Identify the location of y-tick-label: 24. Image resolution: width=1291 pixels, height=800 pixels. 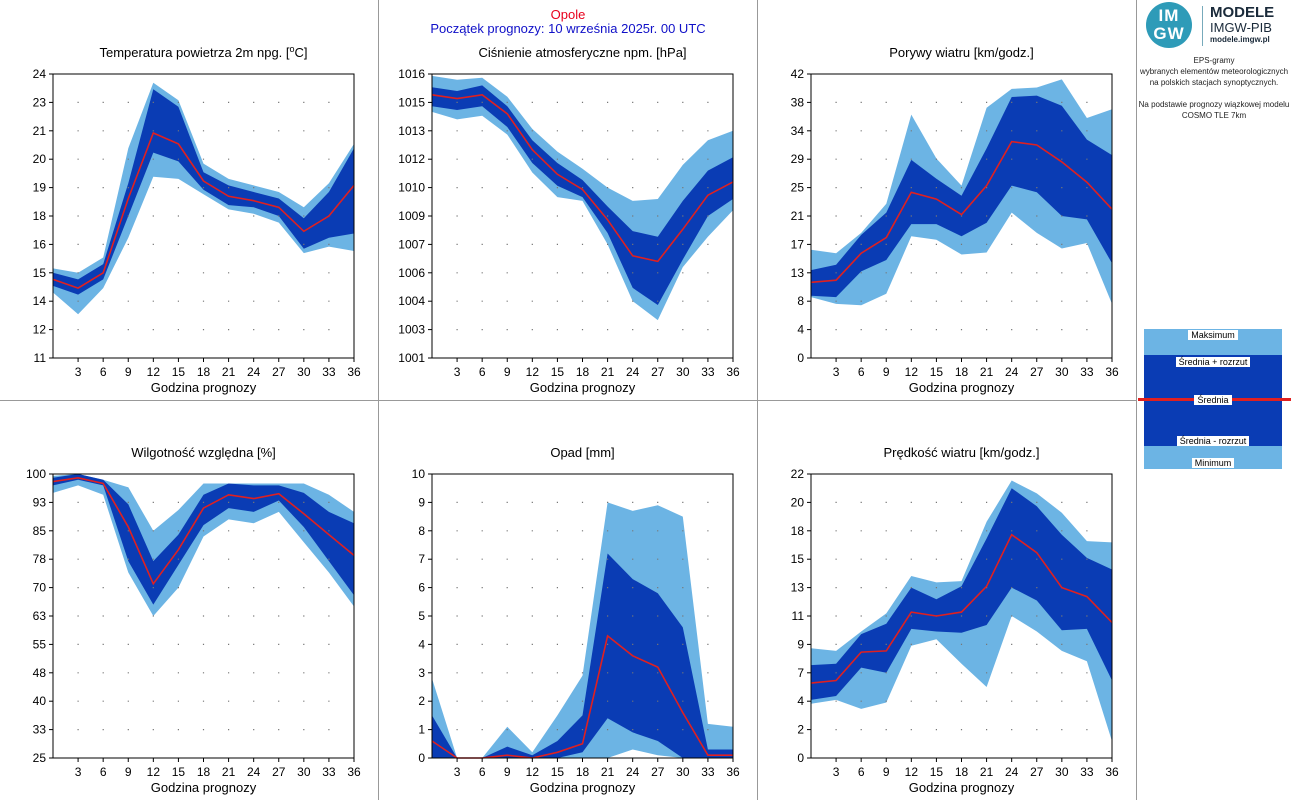
(40, 74).